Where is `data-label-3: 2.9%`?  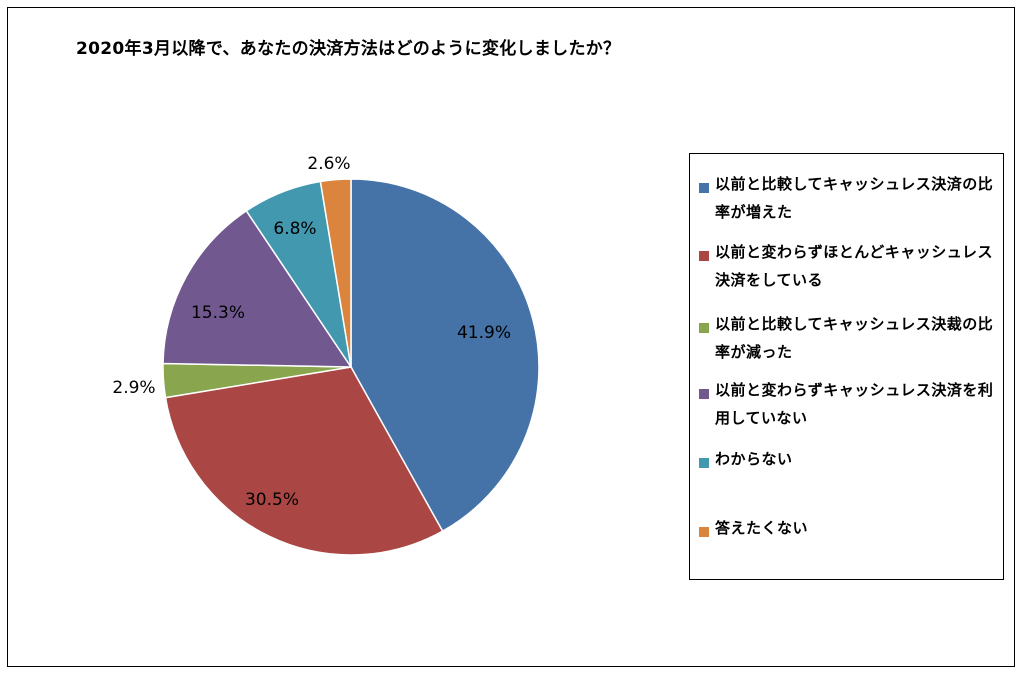
data-label-3: 2.9% is located at coordinates (133, 388).